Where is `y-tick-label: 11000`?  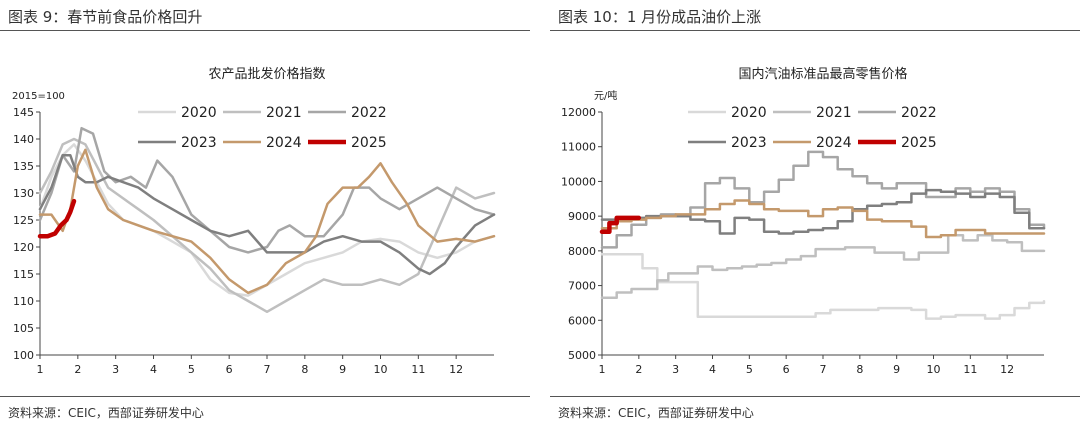
y-tick-label: 11000 is located at coordinates (578, 147).